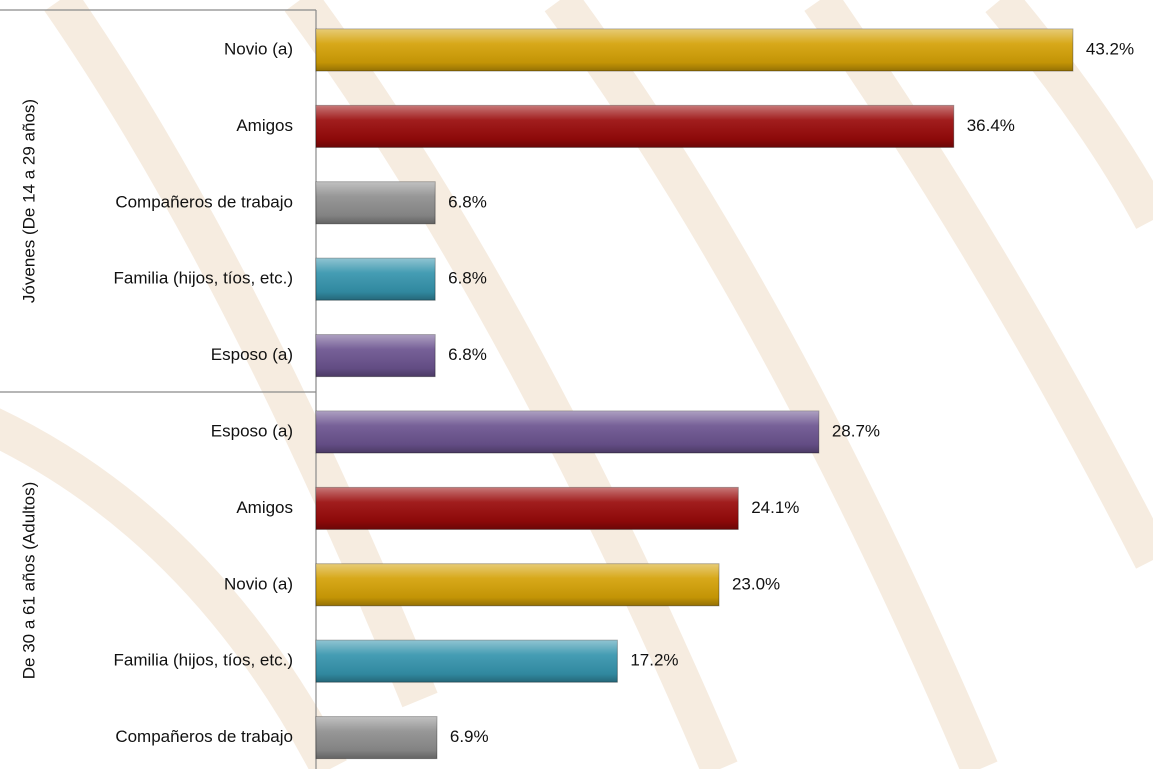 Image resolution: width=1153 pixels, height=769 pixels. What do you see at coordinates (654, 660) in the screenshot?
I see `value-label: 17.2%` at bounding box center [654, 660].